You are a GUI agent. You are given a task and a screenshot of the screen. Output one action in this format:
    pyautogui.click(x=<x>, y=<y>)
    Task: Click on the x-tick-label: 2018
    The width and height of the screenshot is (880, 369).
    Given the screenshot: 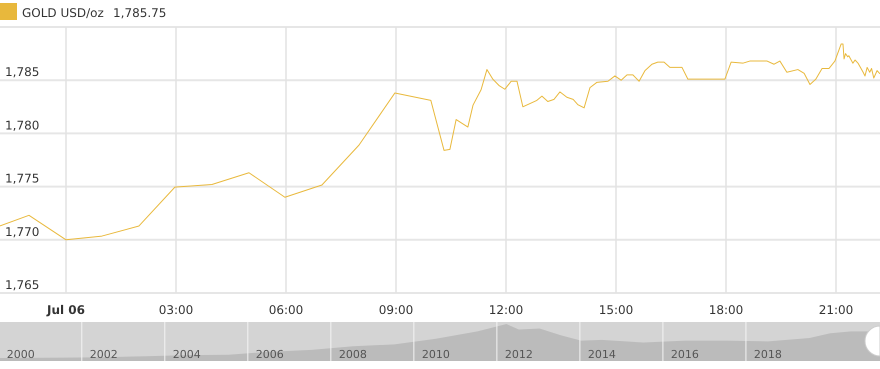 What is the action you would take?
    pyautogui.click(x=768, y=354)
    